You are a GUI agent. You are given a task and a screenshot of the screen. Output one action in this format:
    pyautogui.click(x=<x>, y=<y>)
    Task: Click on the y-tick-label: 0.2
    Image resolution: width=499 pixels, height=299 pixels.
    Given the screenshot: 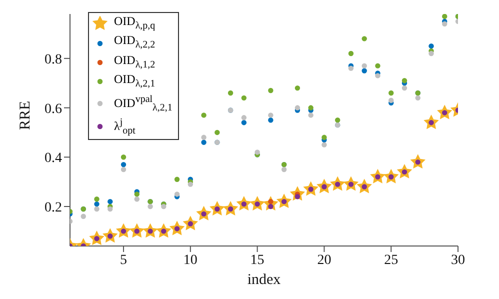 What is the action you would take?
    pyautogui.click(x=53, y=208)
    